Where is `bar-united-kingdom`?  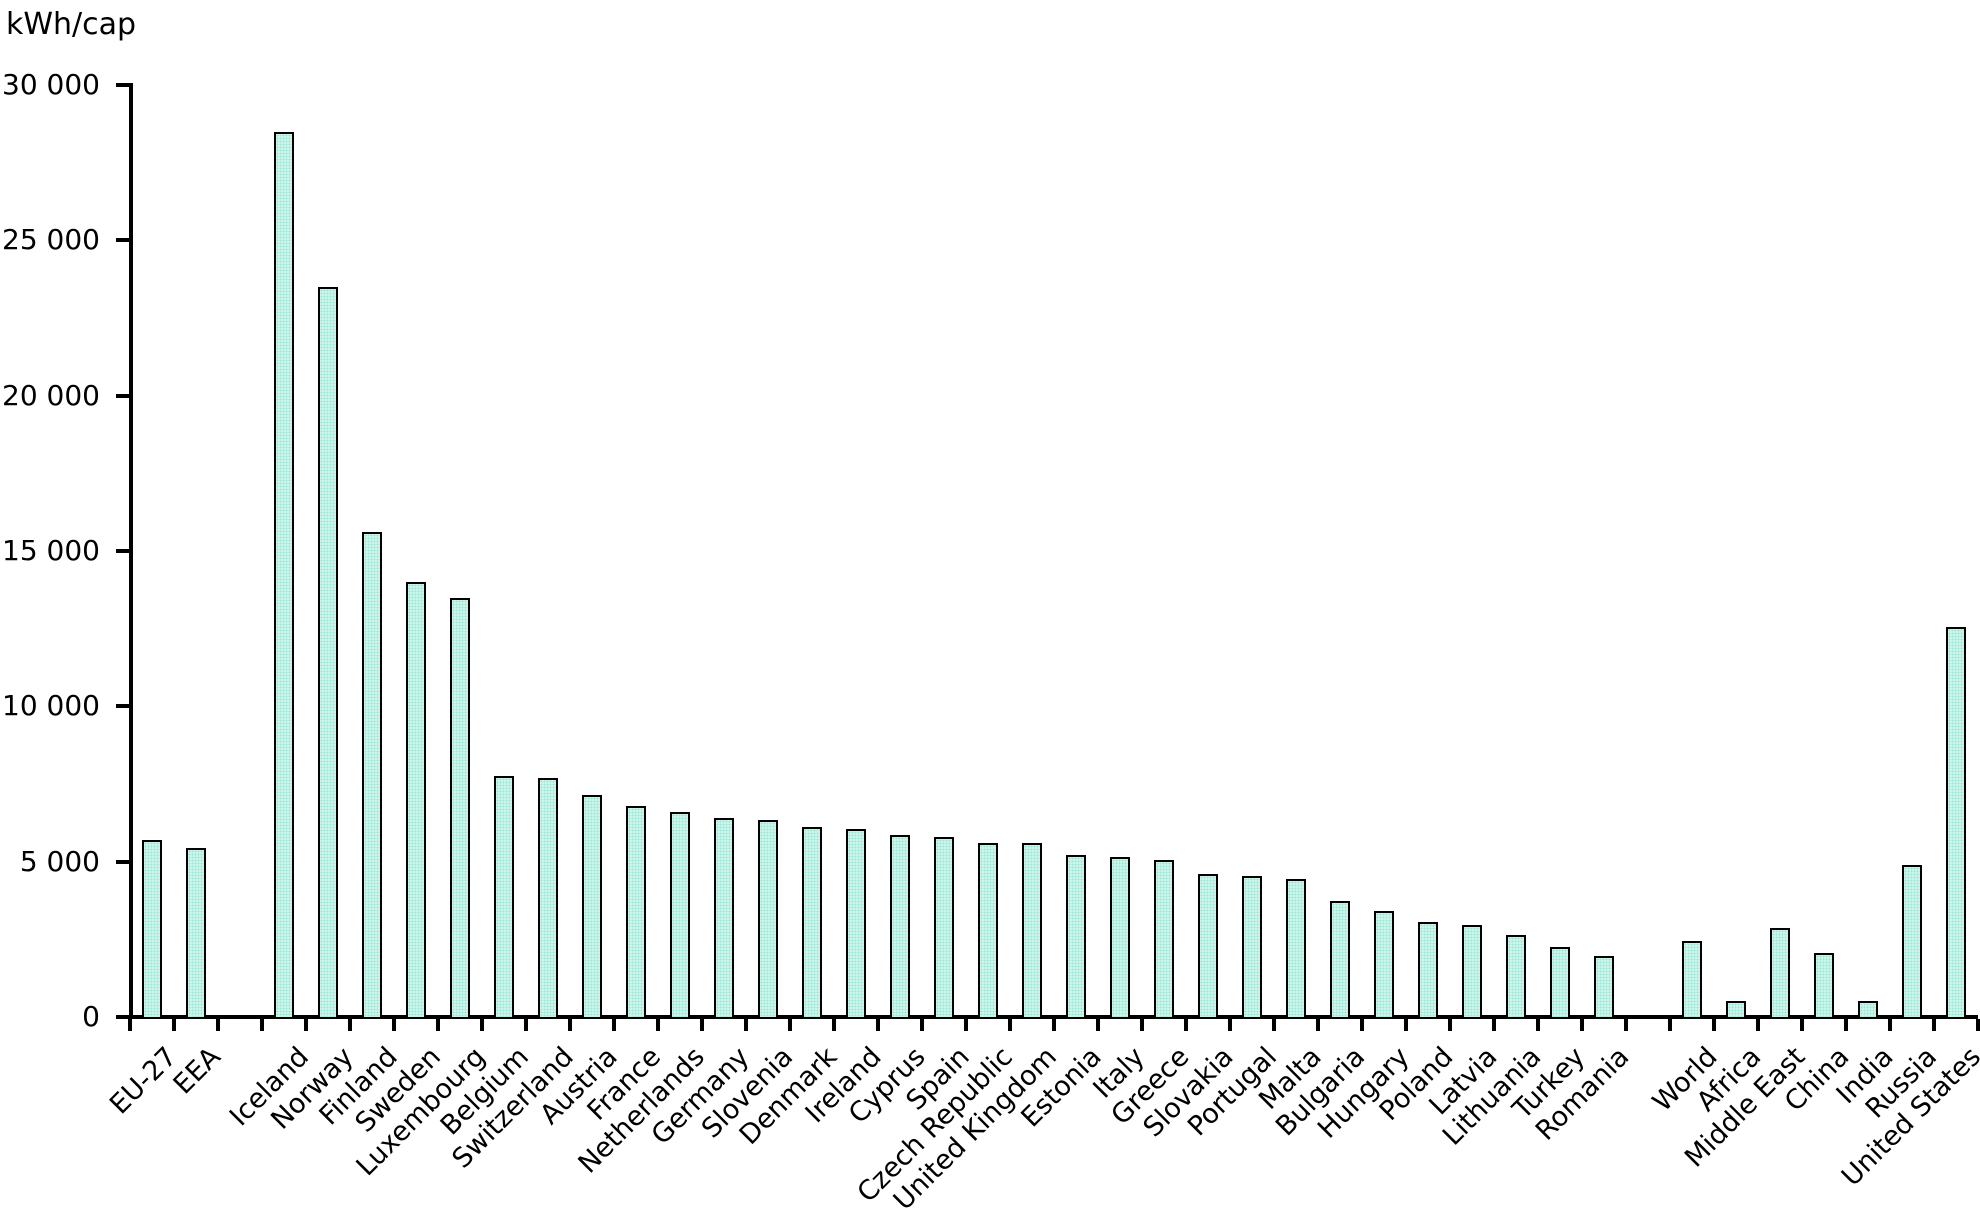
bar-united-kingdom is located at coordinates (1032, 931).